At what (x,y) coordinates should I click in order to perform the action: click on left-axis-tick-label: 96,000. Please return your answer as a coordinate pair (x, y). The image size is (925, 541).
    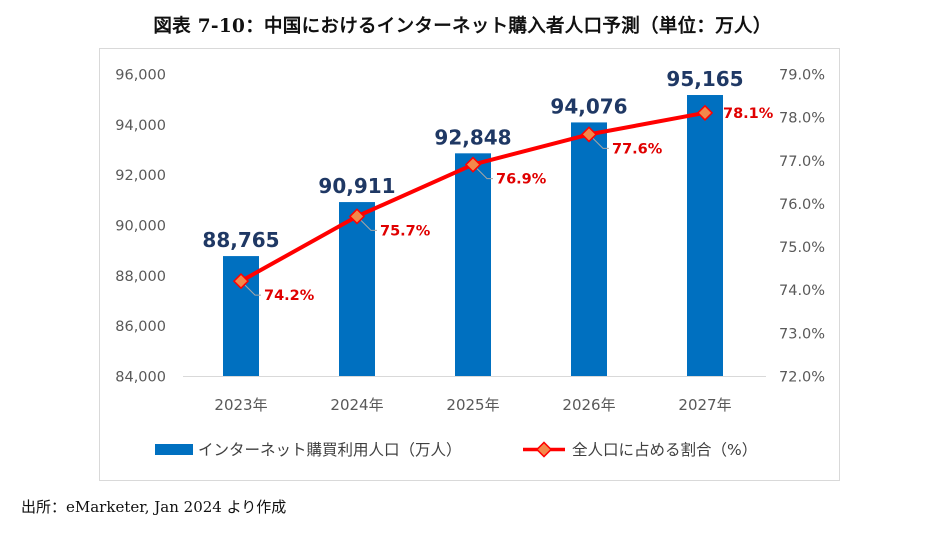
    Looking at the image, I should click on (140, 76).